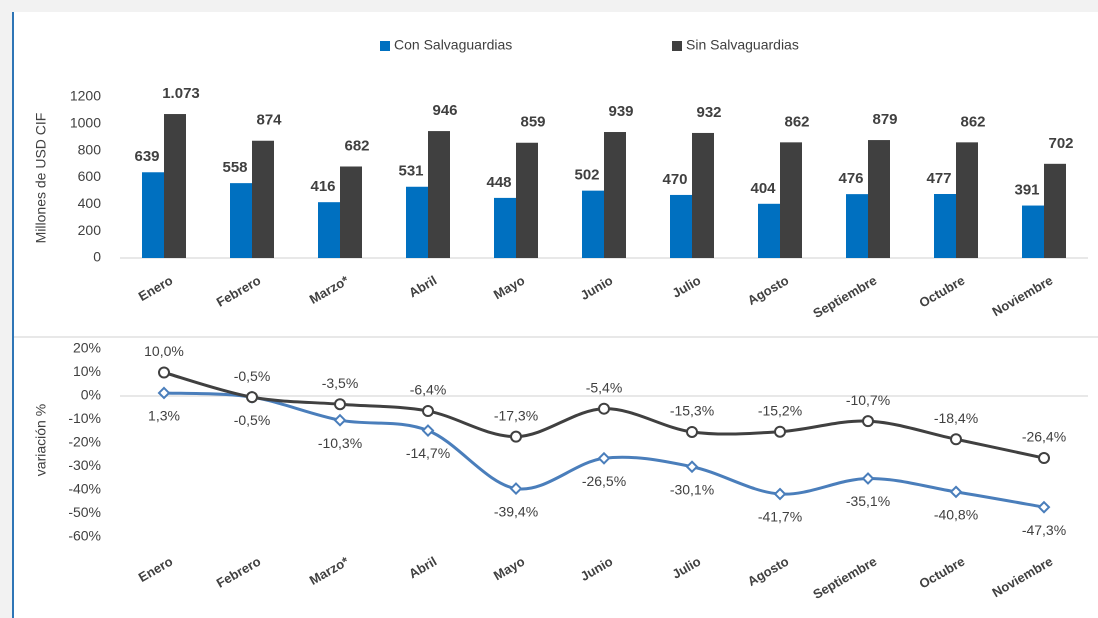  Describe the element at coordinates (516, 511) in the screenshot. I see `value-label: -39,4%` at that location.